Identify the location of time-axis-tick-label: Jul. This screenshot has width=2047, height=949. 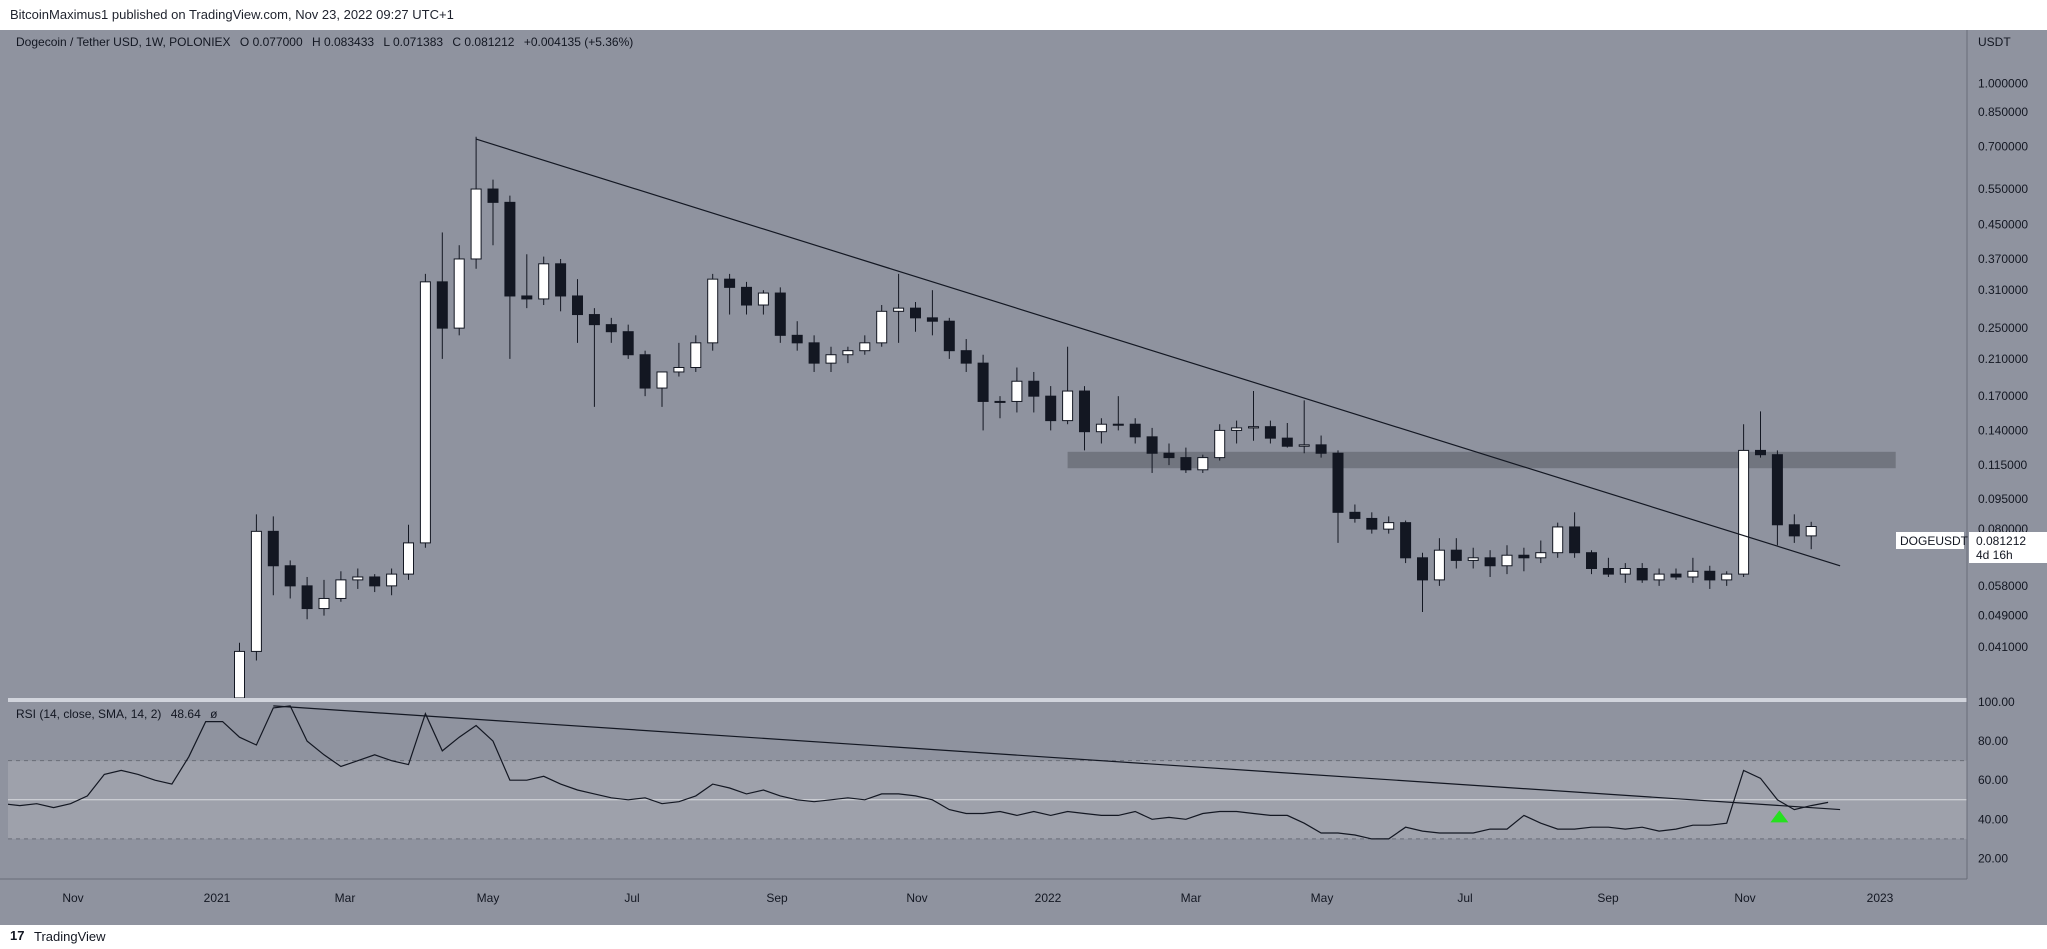
(631, 898).